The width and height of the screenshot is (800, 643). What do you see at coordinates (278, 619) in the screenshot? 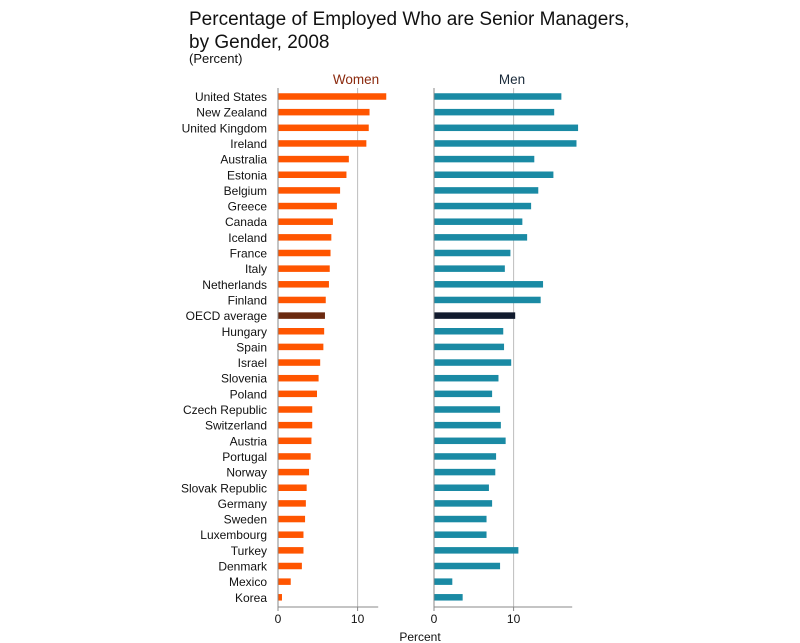
I see `women-x-tick-label-0: 0` at bounding box center [278, 619].